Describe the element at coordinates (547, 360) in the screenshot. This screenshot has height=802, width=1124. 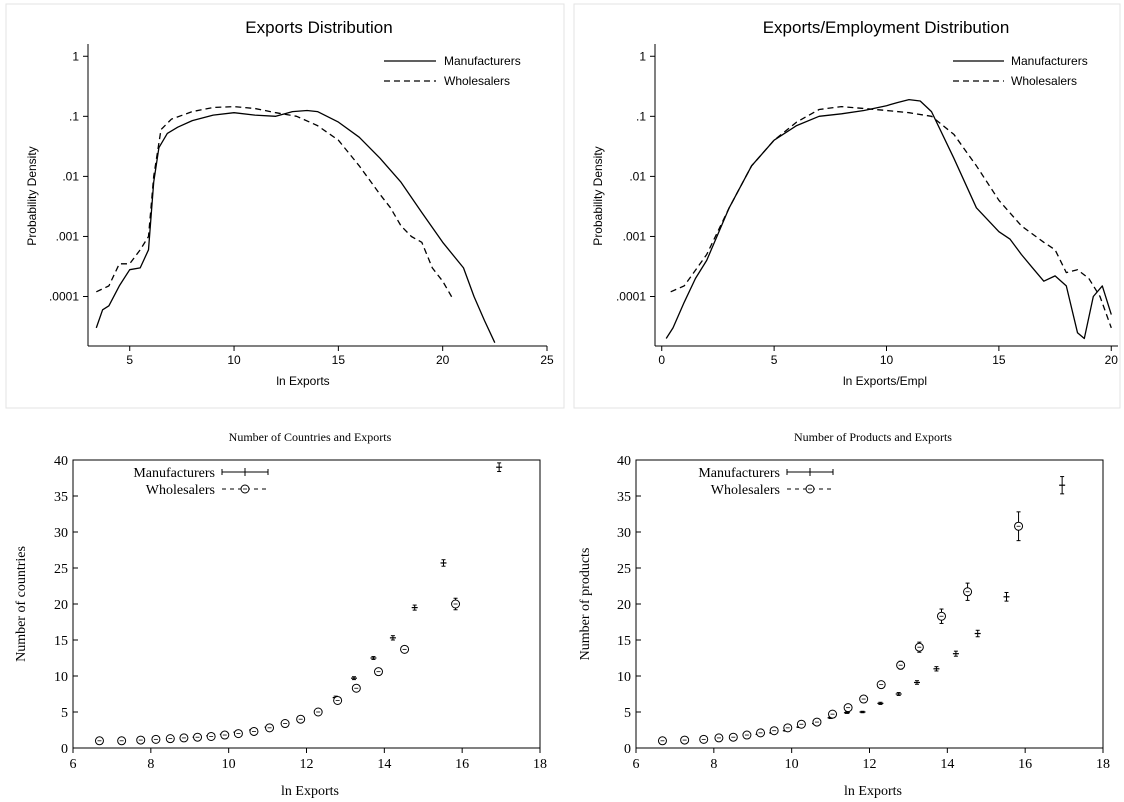
I see `x-tick-label: 25` at that location.